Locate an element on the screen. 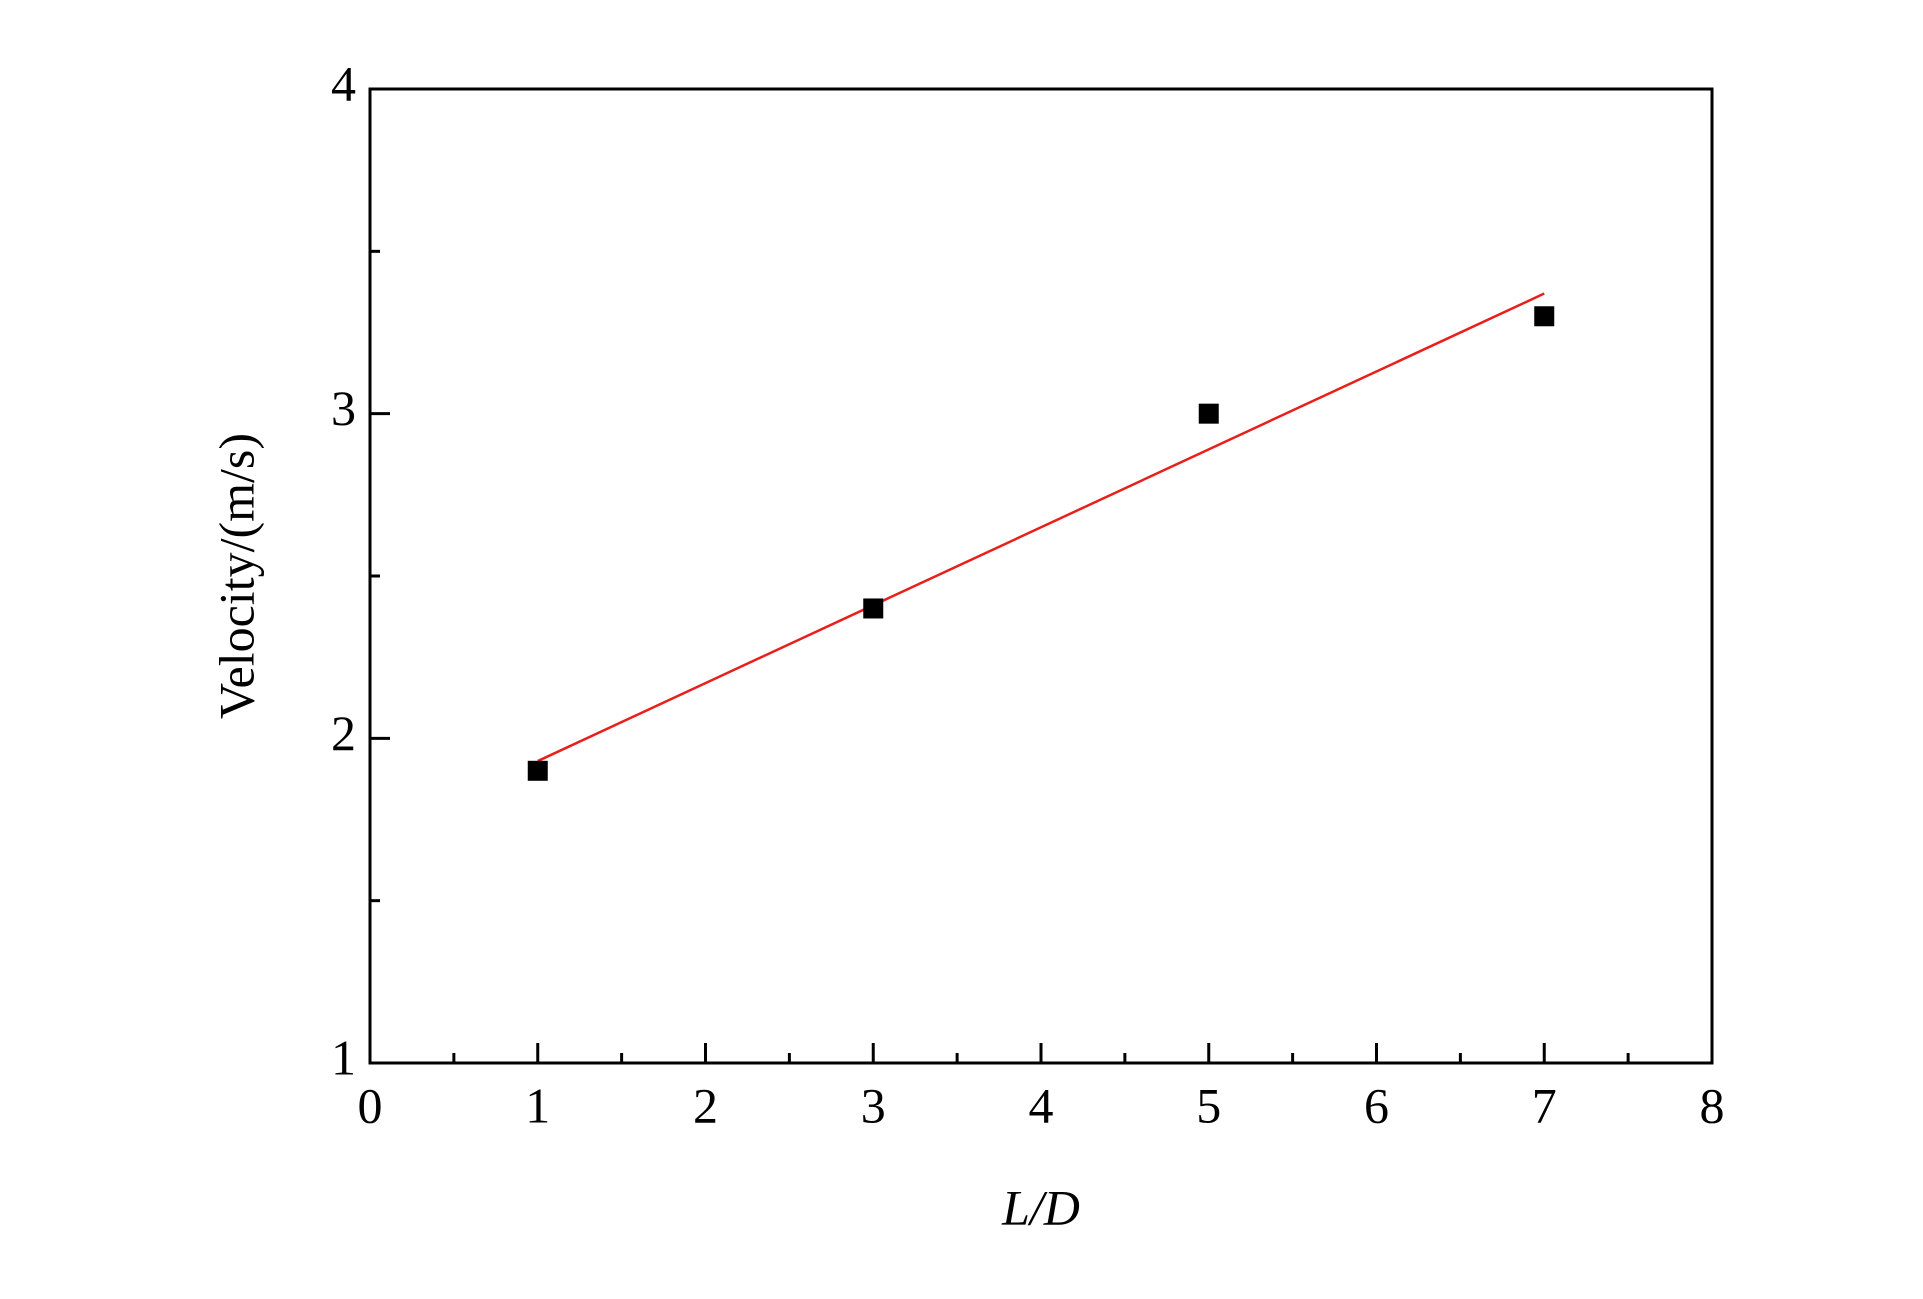 The height and width of the screenshot is (1299, 1923). y-tick-label: 2 is located at coordinates (343, 733).